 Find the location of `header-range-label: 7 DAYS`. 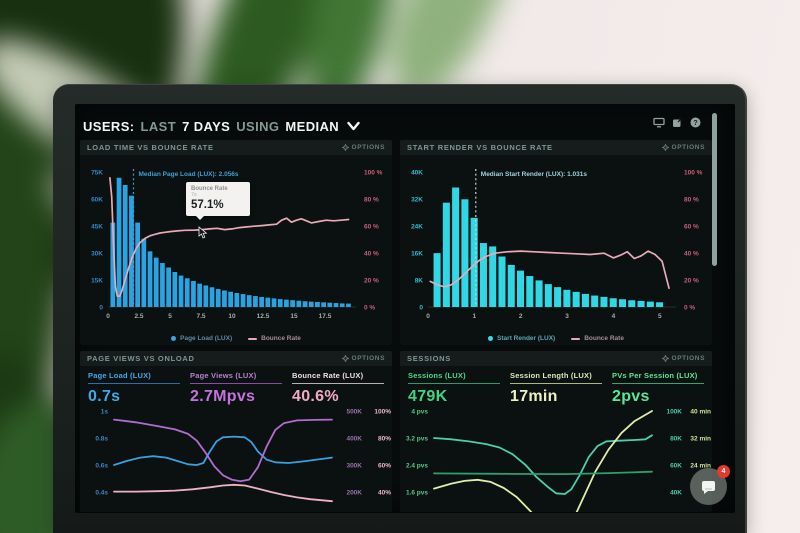

header-range-label: 7 DAYS is located at coordinates (206, 126).